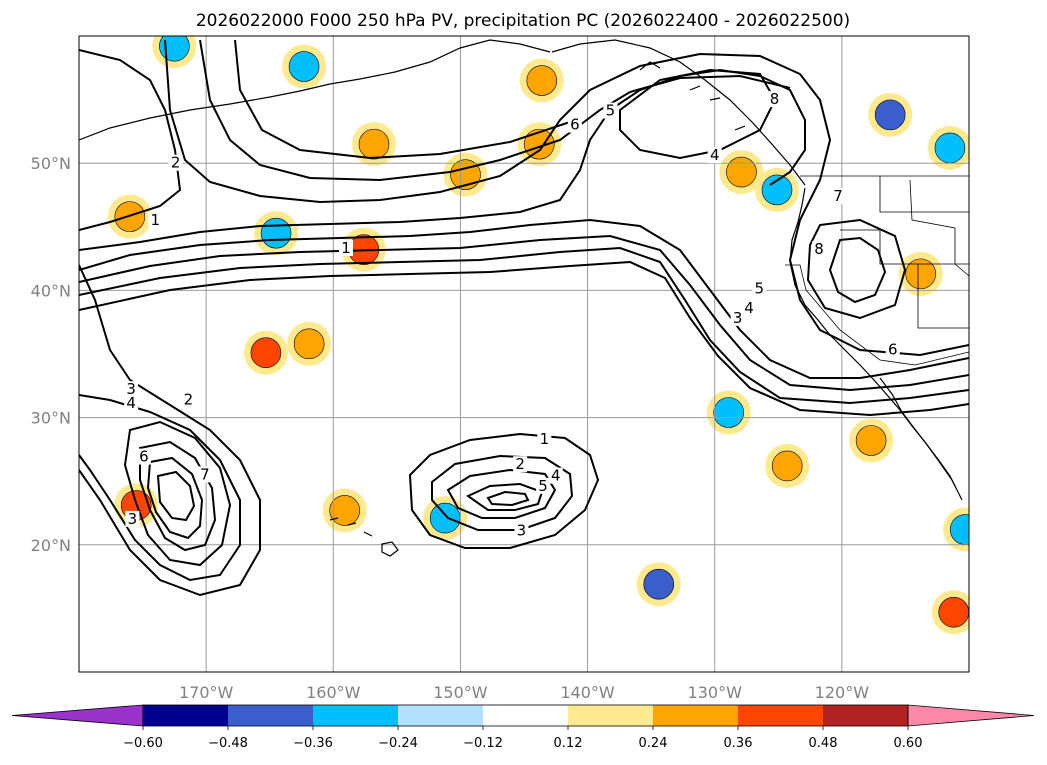 The height and width of the screenshot is (765, 1047). Describe the element at coordinates (715, 692) in the screenshot. I see `x-tick-label: 130°W` at that location.